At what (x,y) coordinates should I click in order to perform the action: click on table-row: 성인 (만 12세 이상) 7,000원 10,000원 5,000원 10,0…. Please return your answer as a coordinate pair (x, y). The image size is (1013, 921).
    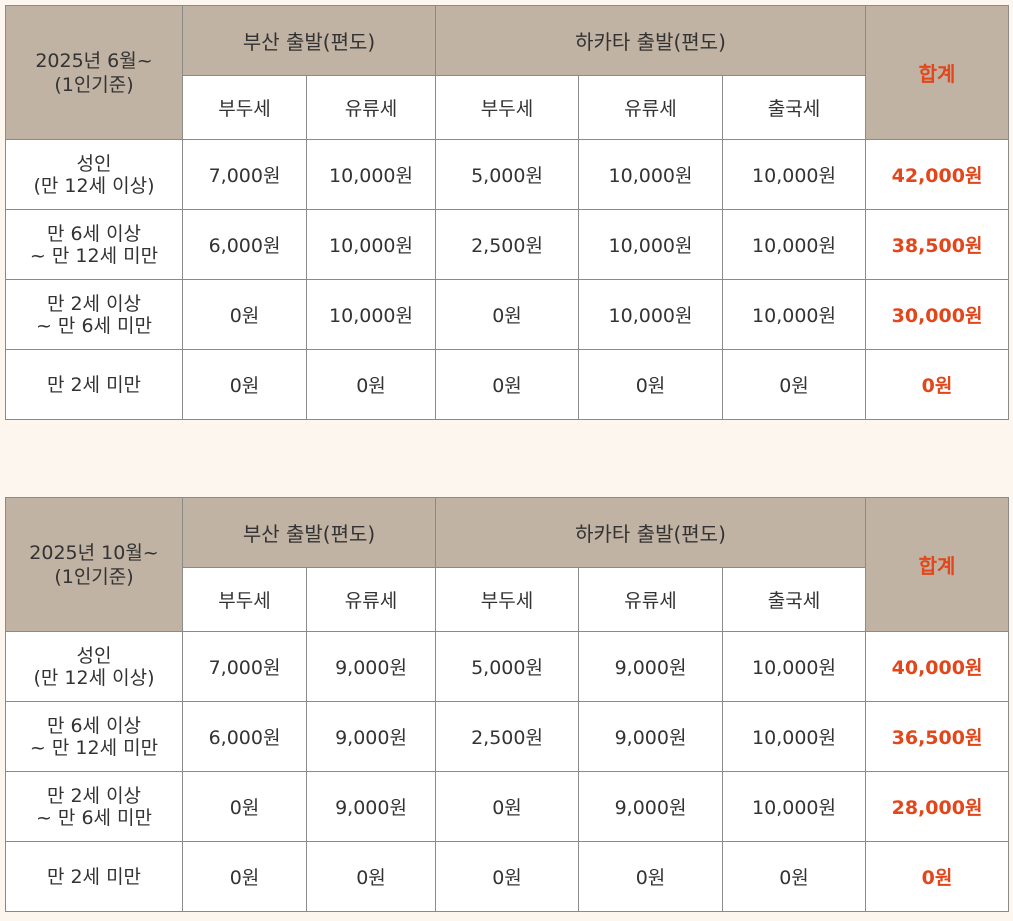
    Looking at the image, I should click on (507, 174).